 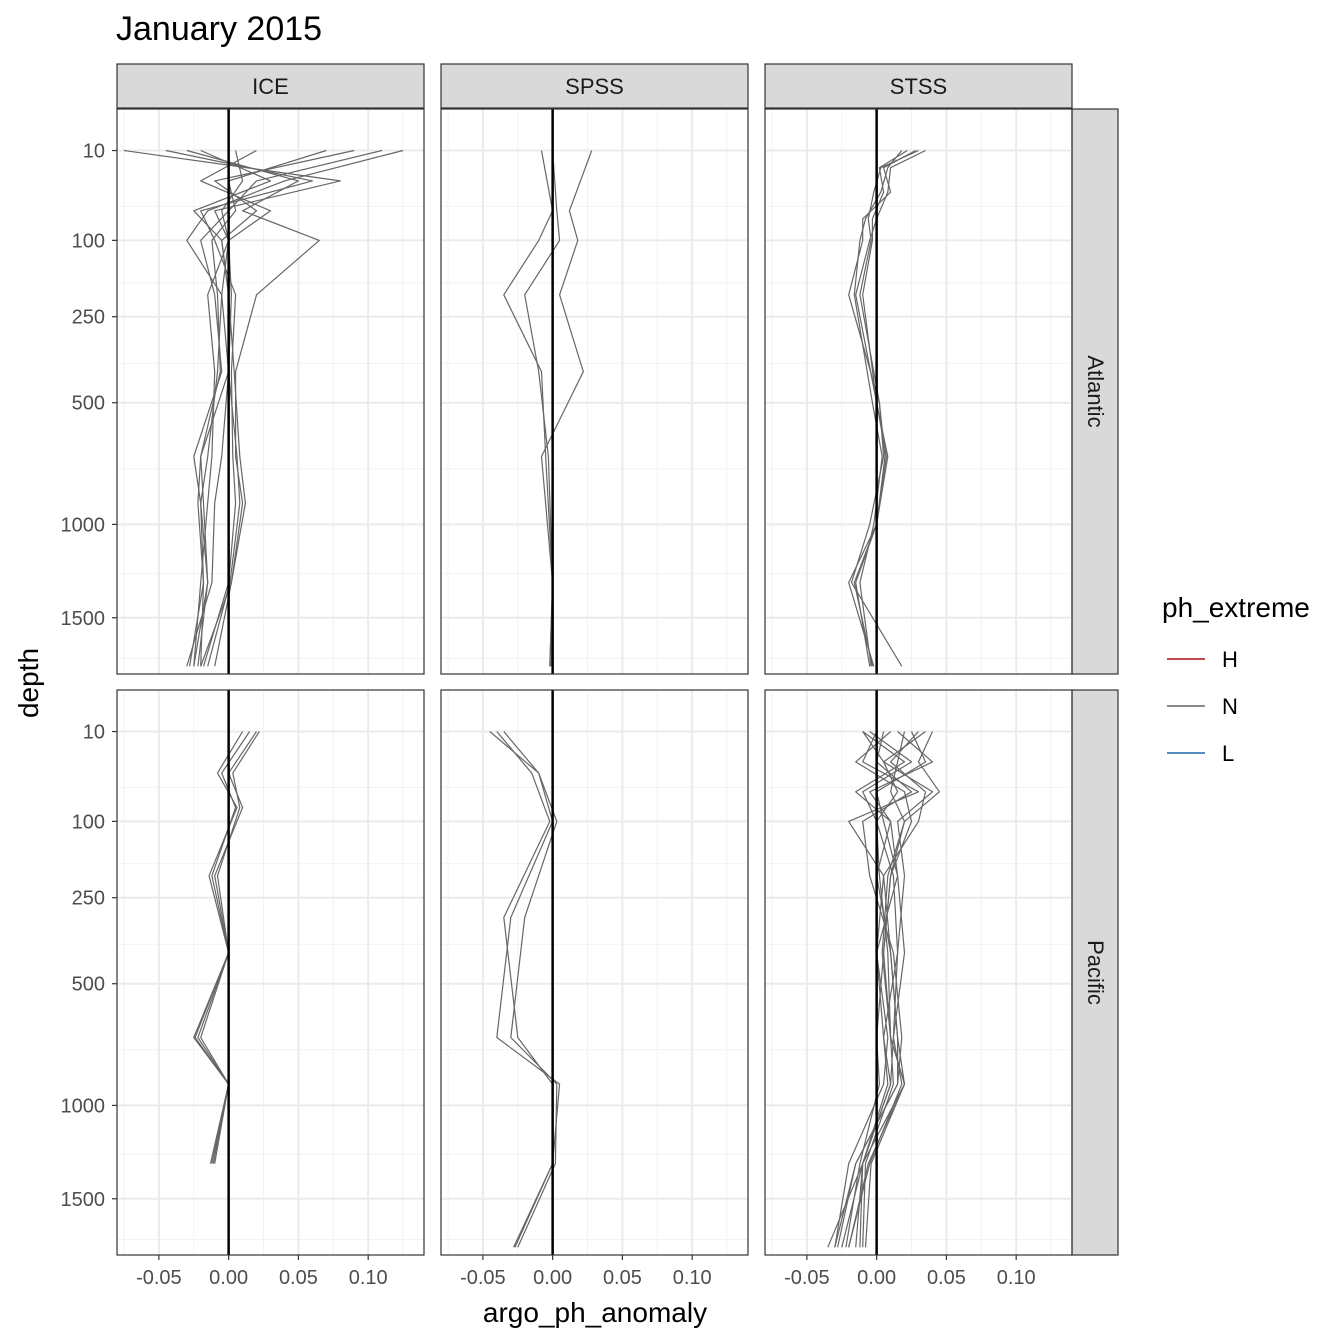 What do you see at coordinates (1230, 706) in the screenshot?
I see `legend-label-n: N` at bounding box center [1230, 706].